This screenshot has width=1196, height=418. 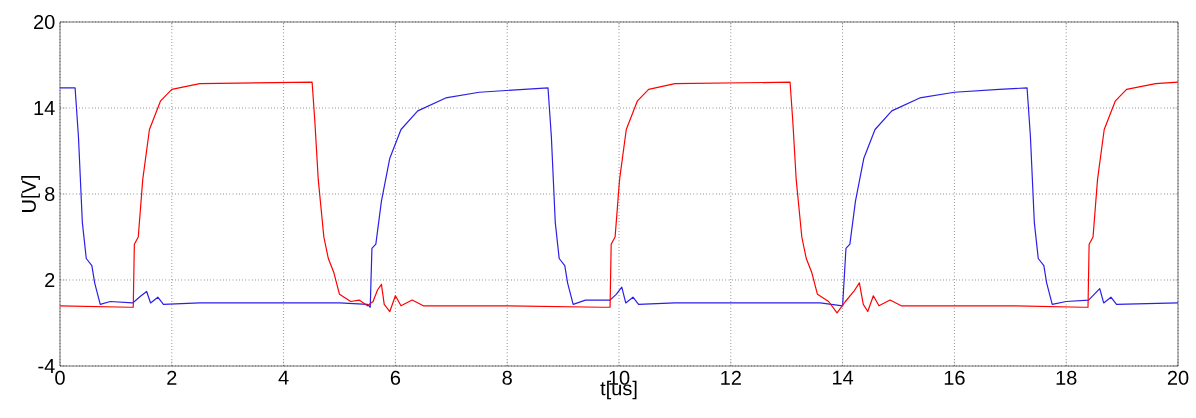 What do you see at coordinates (44, 108) in the screenshot?
I see `y-tick-label: 14` at bounding box center [44, 108].